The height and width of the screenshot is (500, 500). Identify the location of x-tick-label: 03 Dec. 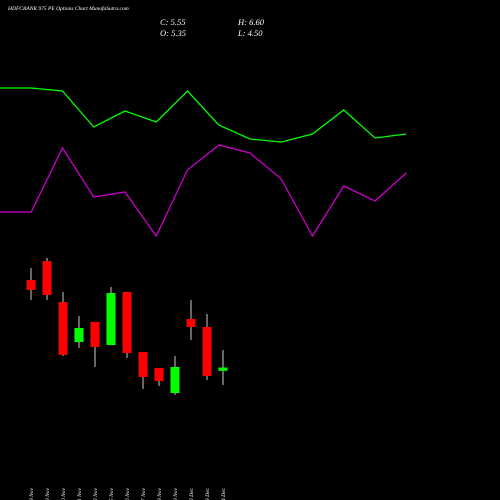
(208, 493).